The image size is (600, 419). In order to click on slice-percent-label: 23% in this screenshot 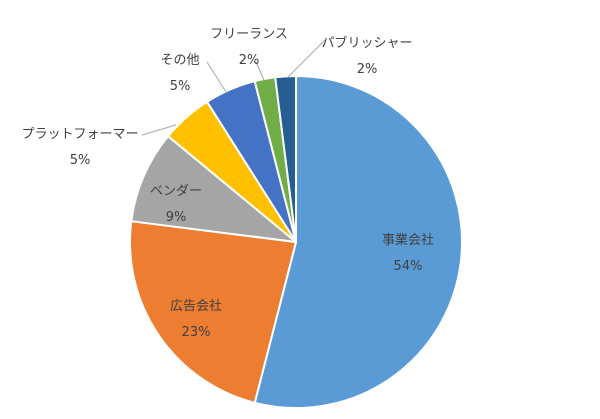, I will do `click(196, 332)`.